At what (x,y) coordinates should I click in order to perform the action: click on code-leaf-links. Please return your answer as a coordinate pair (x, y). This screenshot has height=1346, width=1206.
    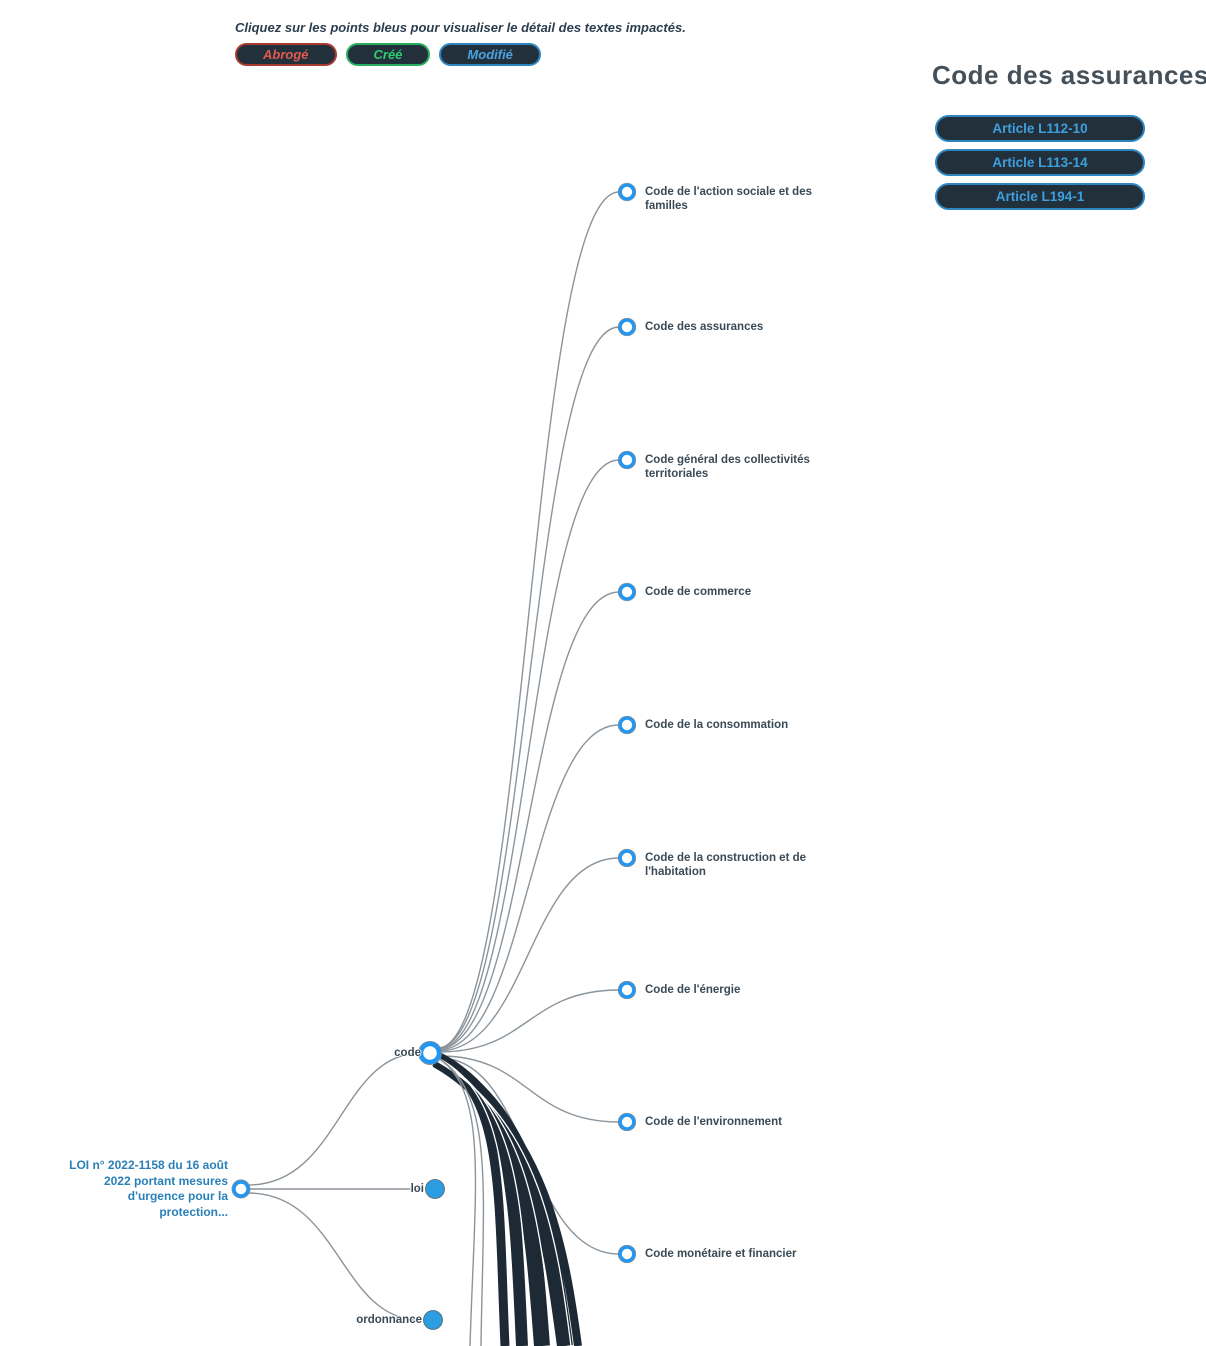
    Looking at the image, I should click on (528, 723).